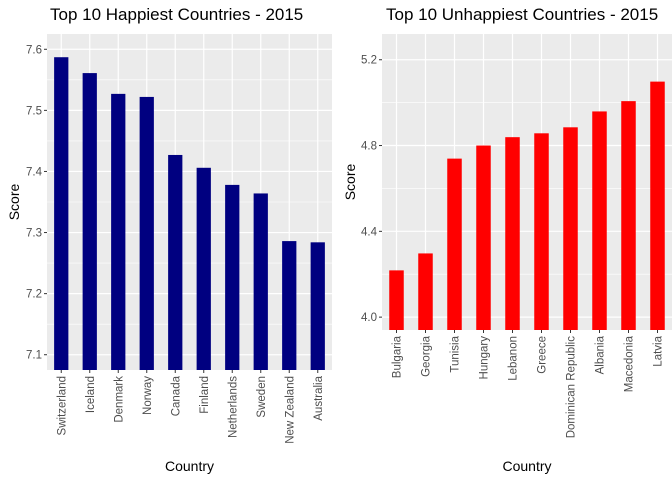 The image size is (672, 480). I want to click on x-tick-label: Sweden, so click(262, 397).